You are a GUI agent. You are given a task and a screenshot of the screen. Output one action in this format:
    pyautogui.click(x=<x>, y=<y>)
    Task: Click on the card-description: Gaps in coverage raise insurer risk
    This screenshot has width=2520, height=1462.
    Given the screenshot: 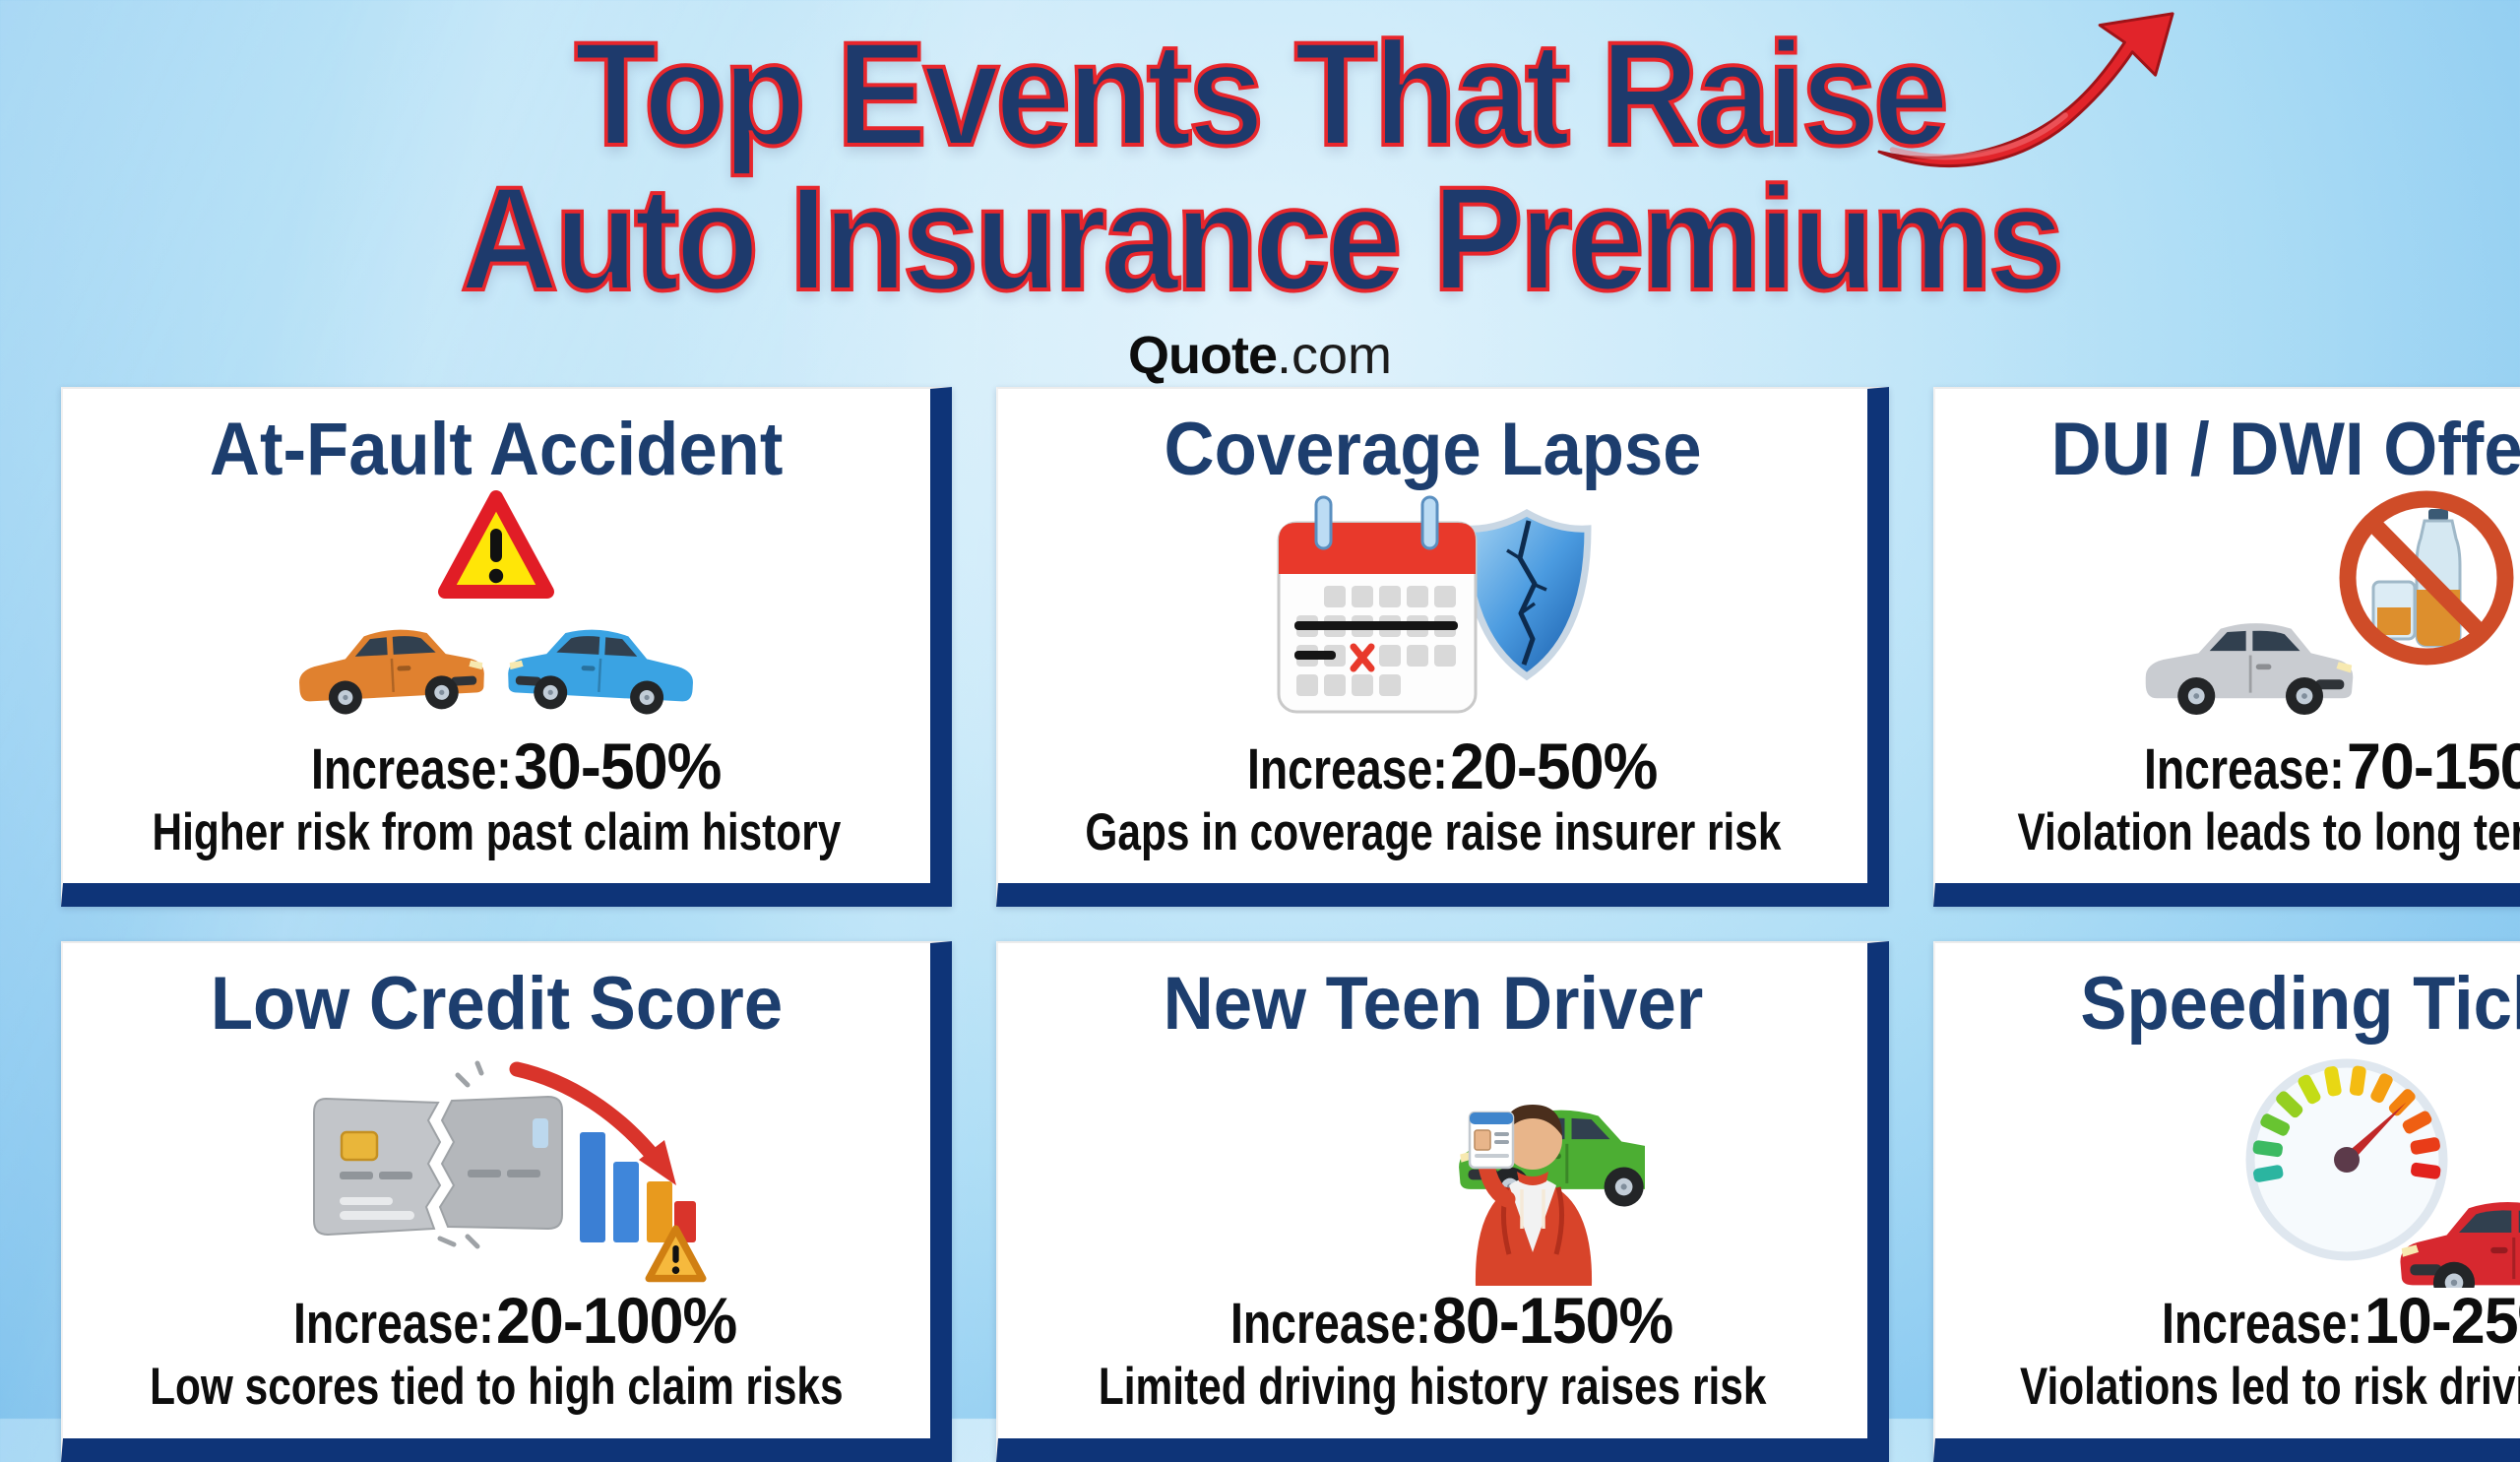 What is the action you would take?
    pyautogui.click(x=1433, y=832)
    